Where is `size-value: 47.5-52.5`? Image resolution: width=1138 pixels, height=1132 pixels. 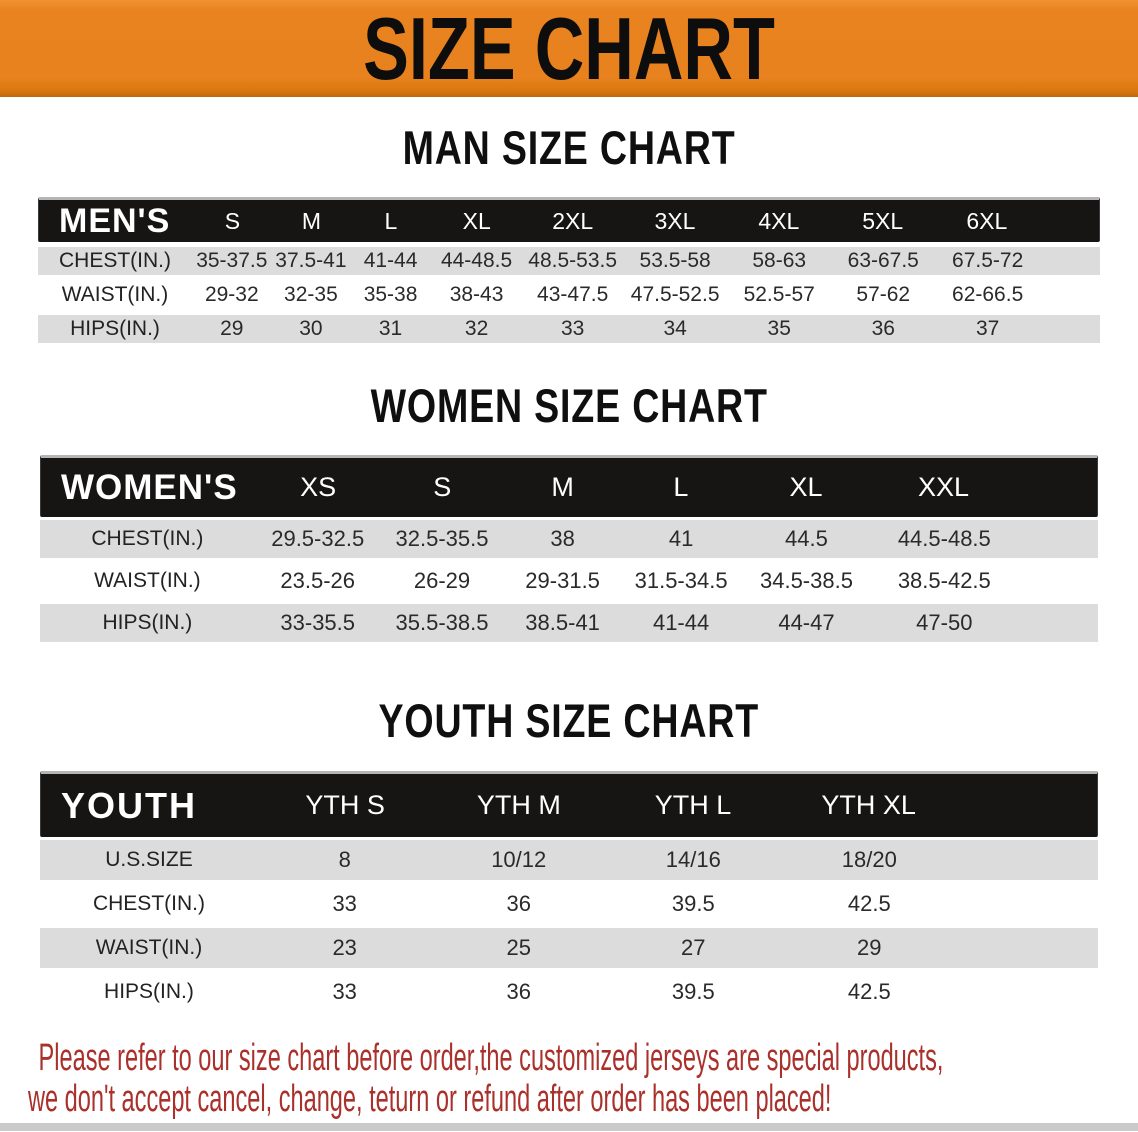
size-value: 47.5-52.5 is located at coordinates (675, 294).